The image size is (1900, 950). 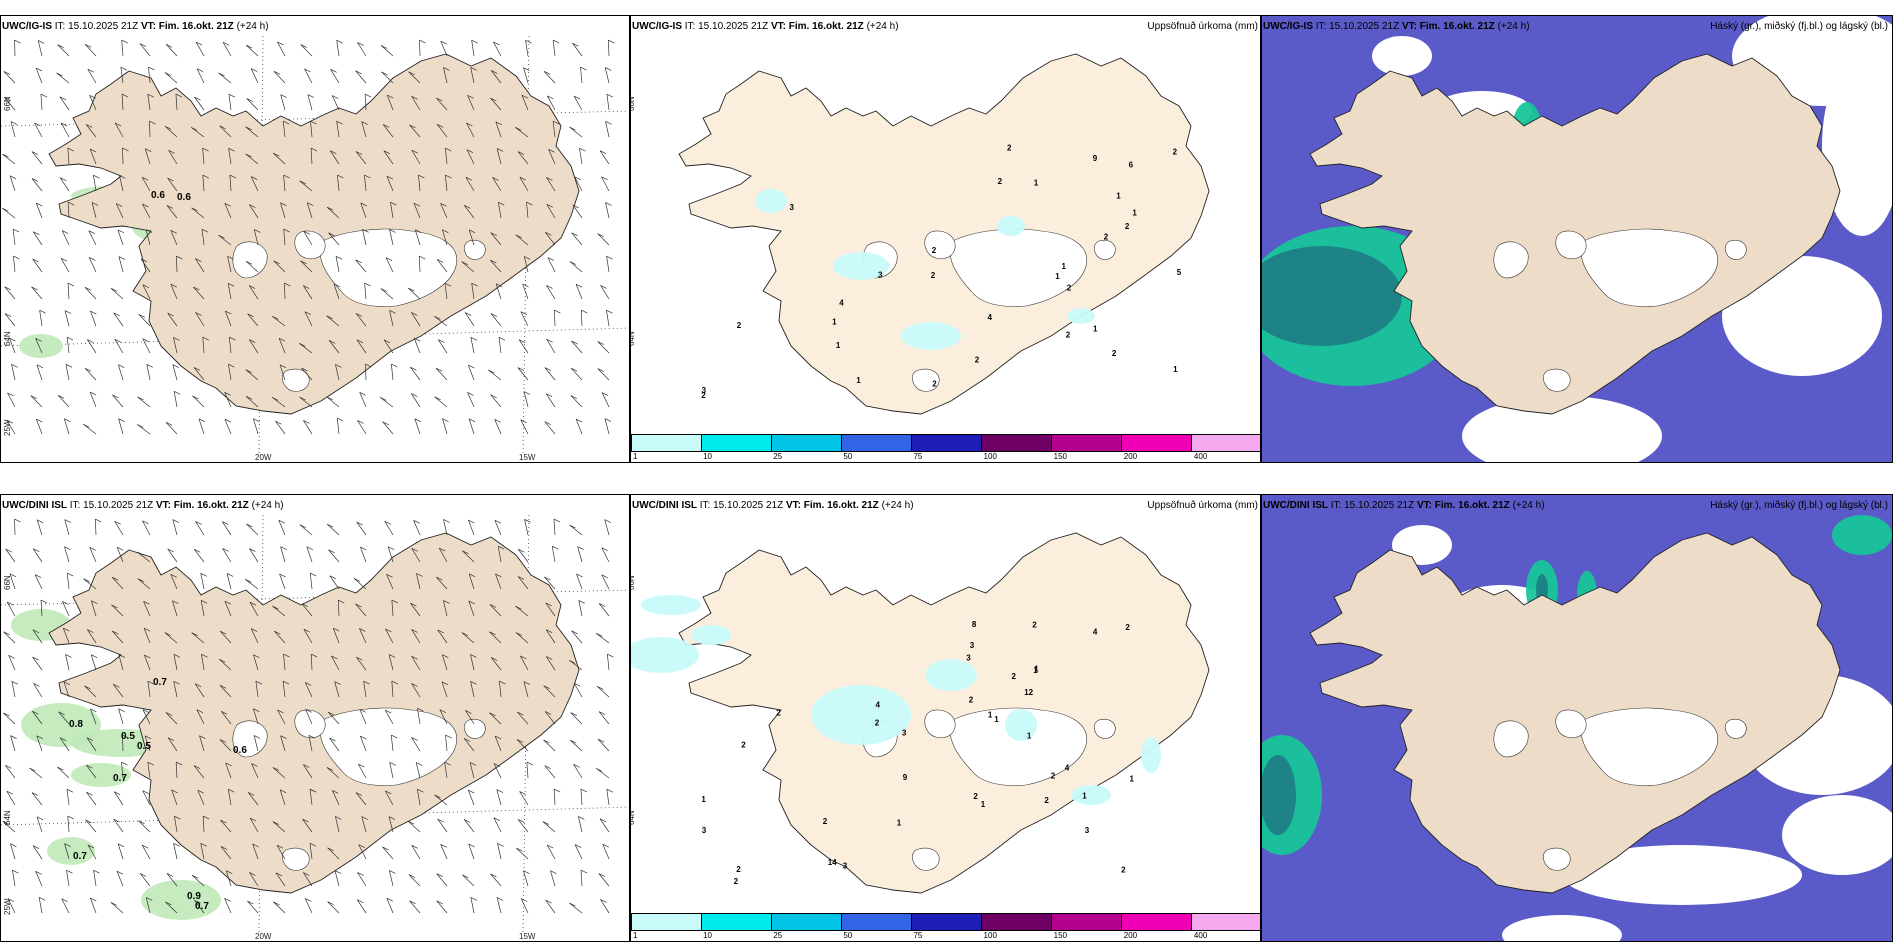 What do you see at coordinates (128, 736) in the screenshot?
I see `wind-value: 0.5` at bounding box center [128, 736].